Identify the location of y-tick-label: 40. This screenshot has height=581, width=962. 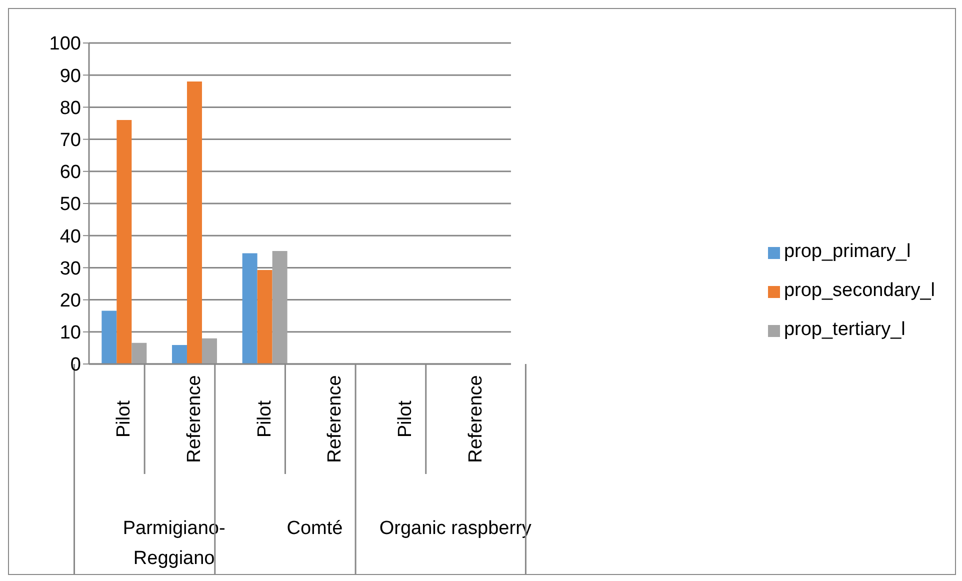
(70, 237).